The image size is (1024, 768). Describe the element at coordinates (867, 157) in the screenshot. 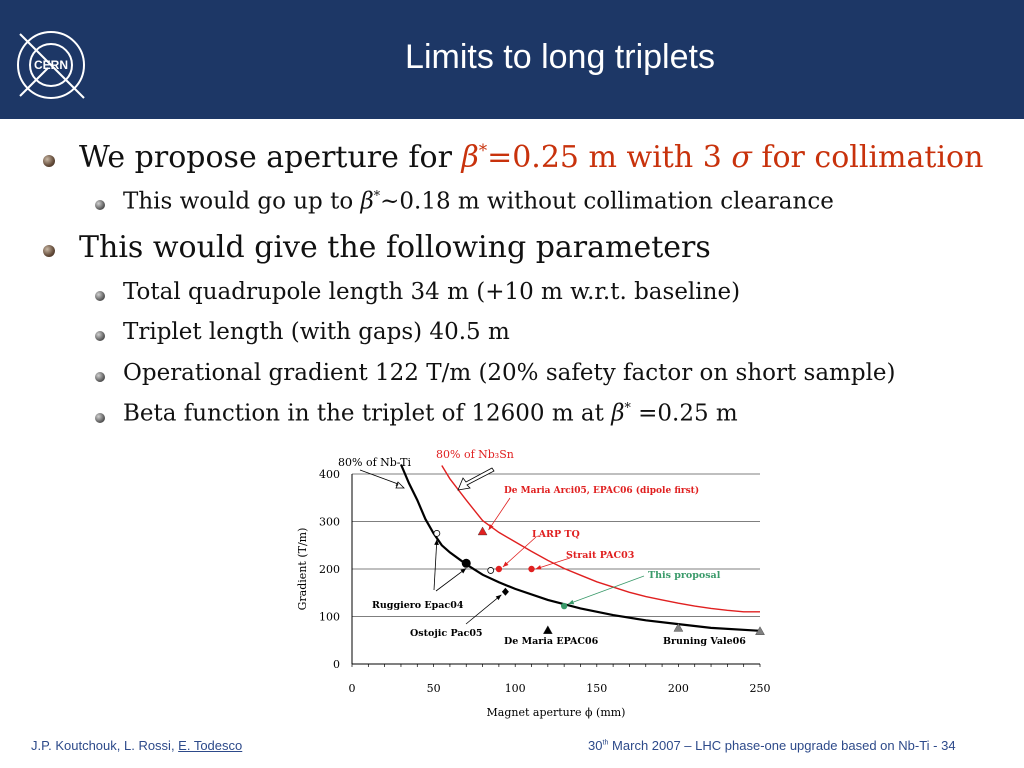

I see `bullet-1-tail: for collimation` at that location.